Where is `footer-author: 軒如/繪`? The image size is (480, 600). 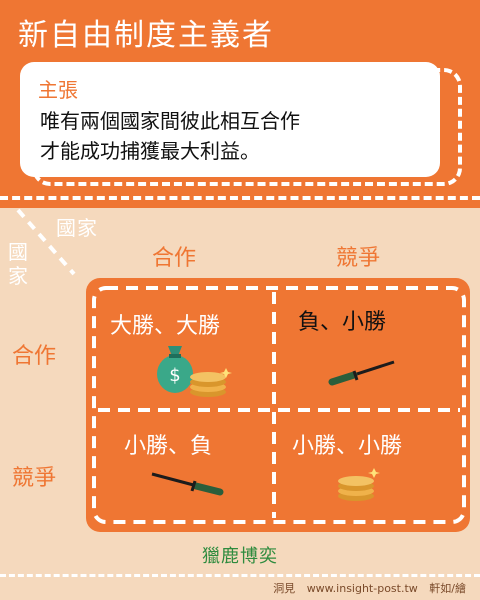
footer-author: 軒如/繪 is located at coordinates (447, 588).